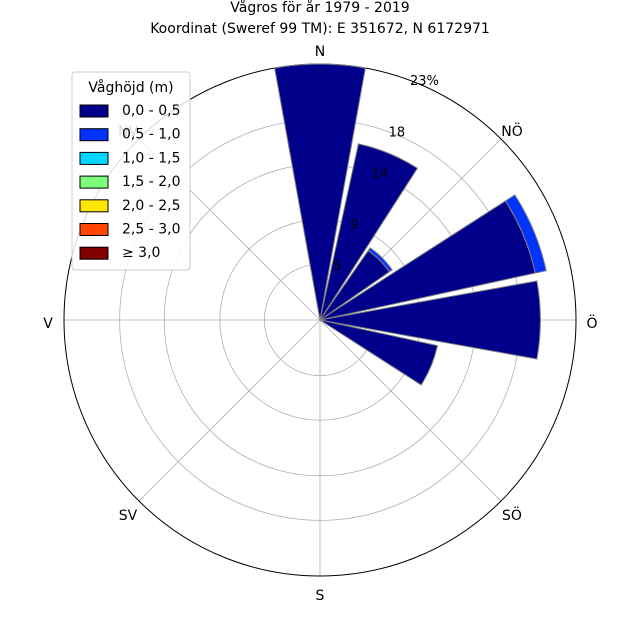 Image resolution: width=640 pixels, height=640 pixels. Describe the element at coordinates (354, 225) in the screenshot. I see `radial-tick-label: 9` at that location.